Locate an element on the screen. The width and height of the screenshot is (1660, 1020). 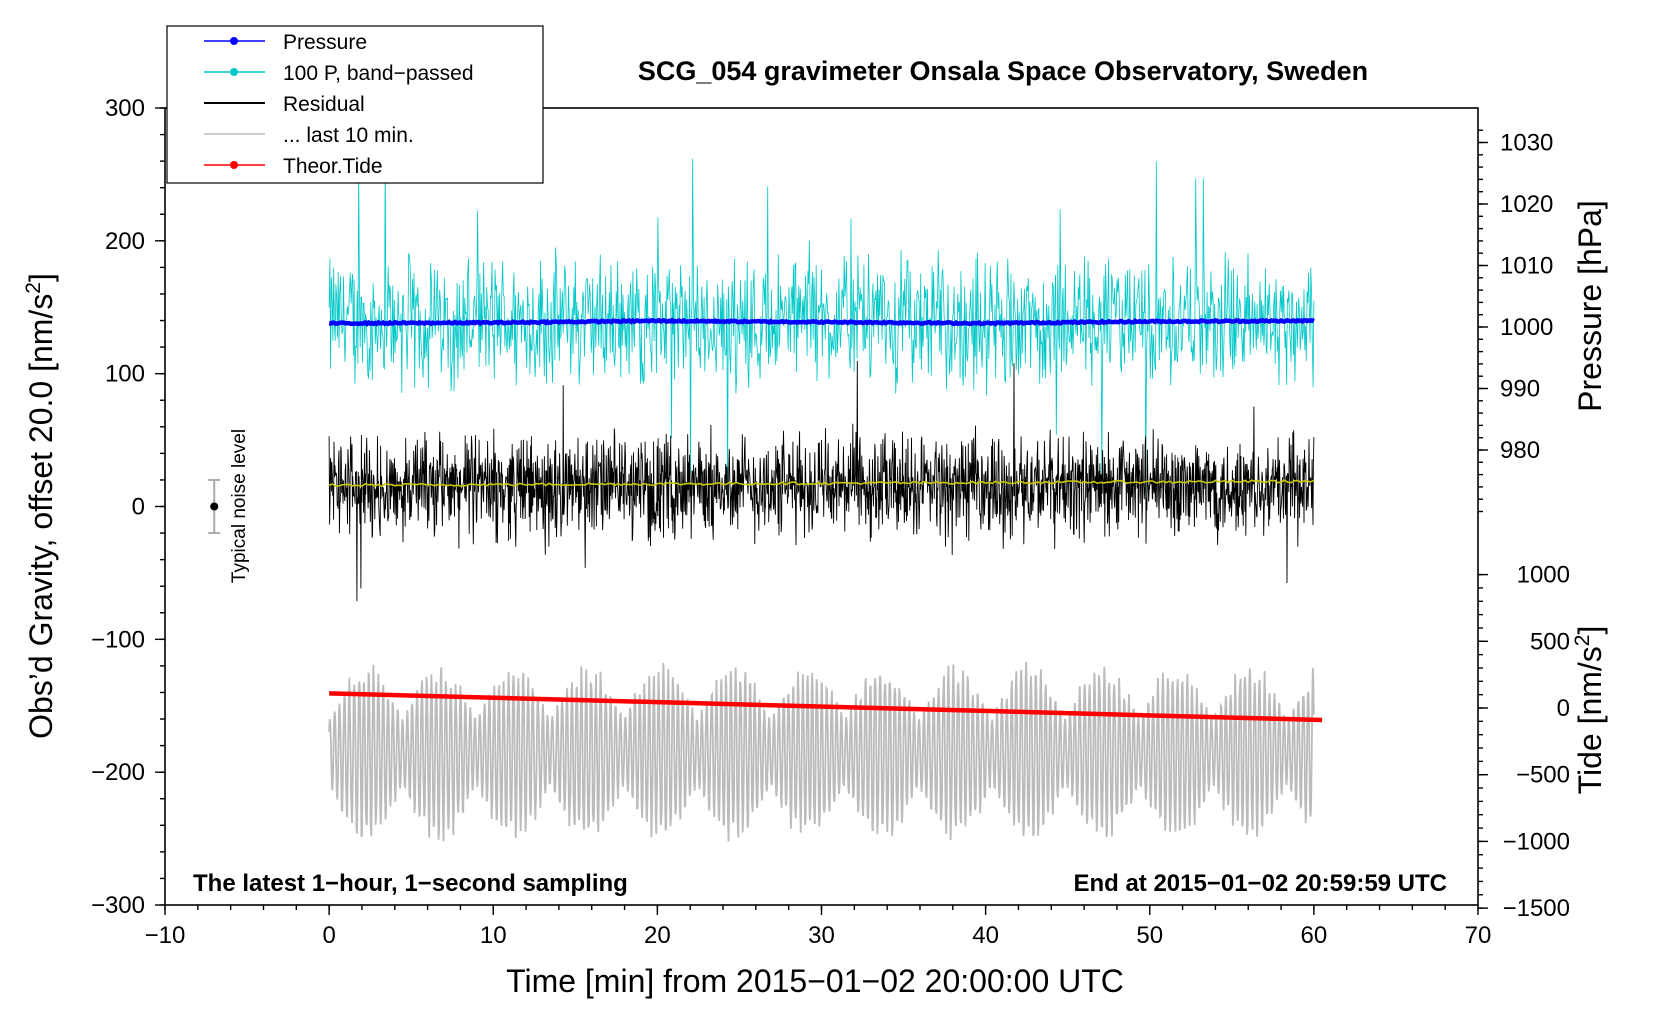
series-pressure is located at coordinates (821, 322).